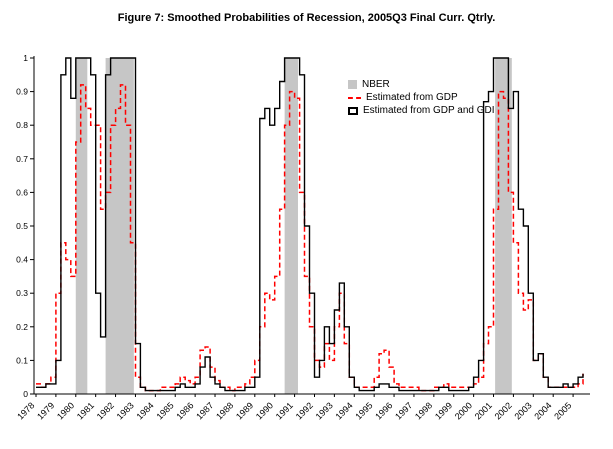 This screenshot has width=613, height=449. What do you see at coordinates (45, 410) in the screenshot?
I see `svg-text: 1979` at bounding box center [45, 410].